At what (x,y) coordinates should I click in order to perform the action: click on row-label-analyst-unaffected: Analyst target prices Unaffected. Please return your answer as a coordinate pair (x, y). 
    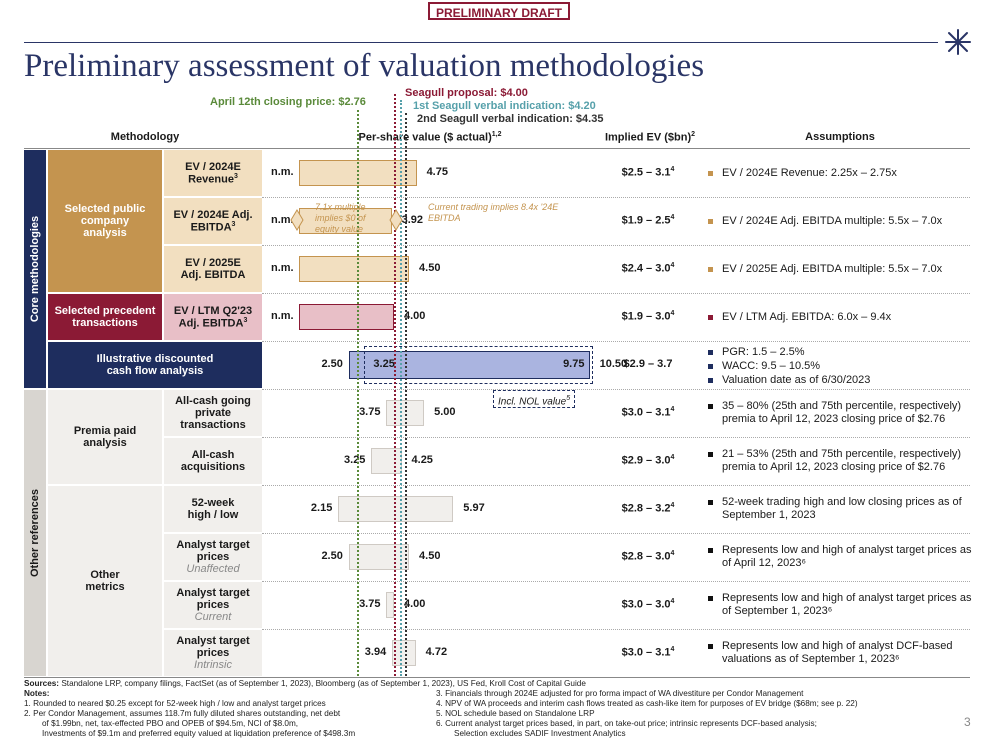
    Looking at the image, I should click on (213, 557).